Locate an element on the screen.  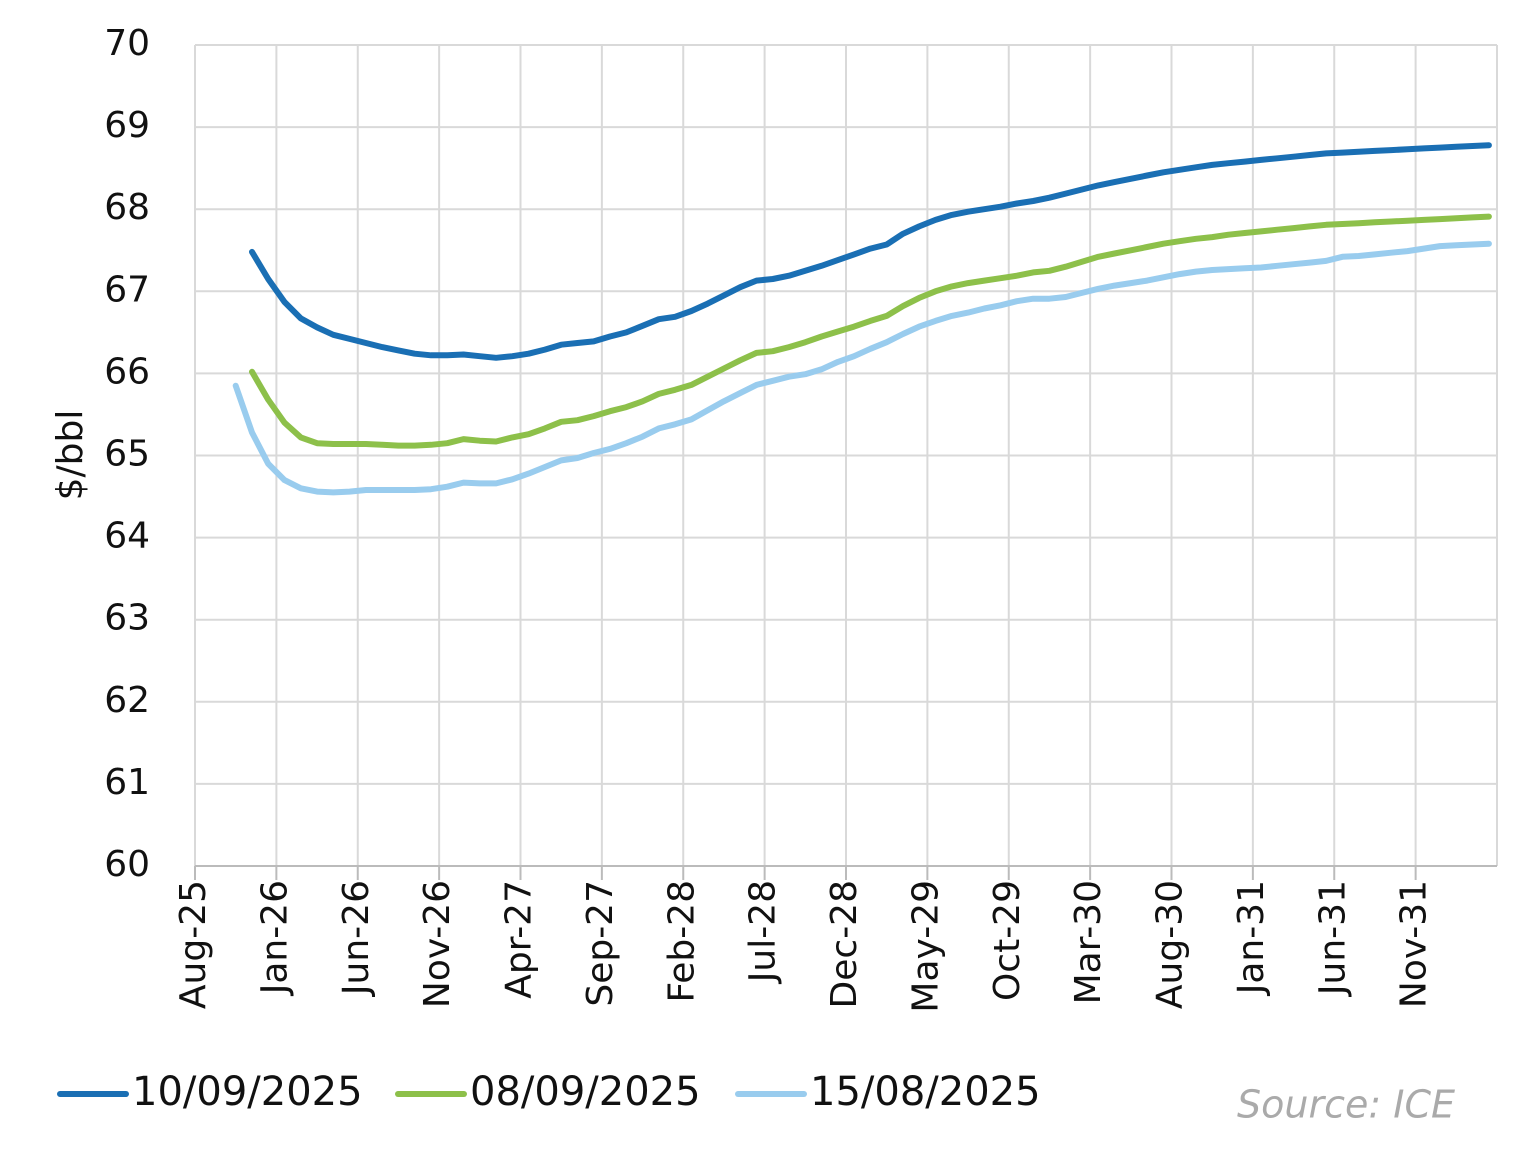
y-tick-label: 62 is located at coordinates (127, 700).